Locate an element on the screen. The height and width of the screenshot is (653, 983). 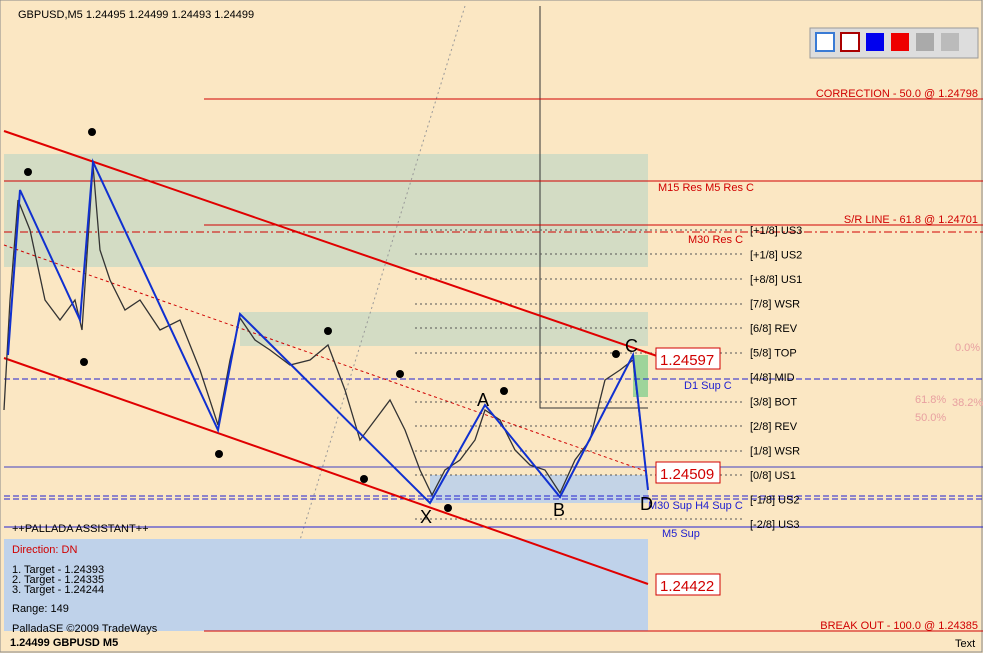
panel-target: 2. Target - 1.24335 is located at coordinates (58, 580).